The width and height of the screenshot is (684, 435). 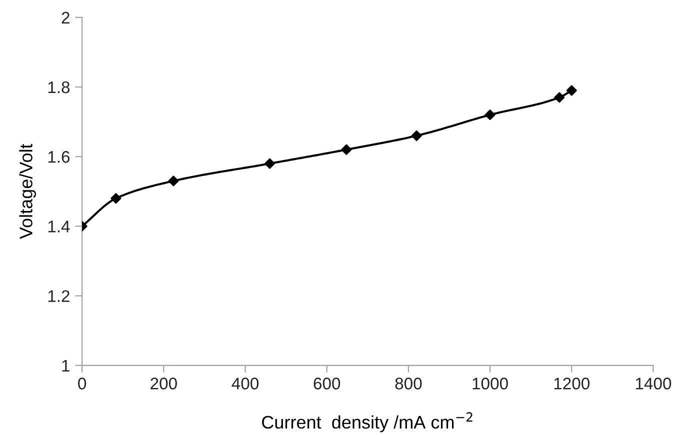 What do you see at coordinates (66, 366) in the screenshot?
I see `y-tick-label: 1` at bounding box center [66, 366].